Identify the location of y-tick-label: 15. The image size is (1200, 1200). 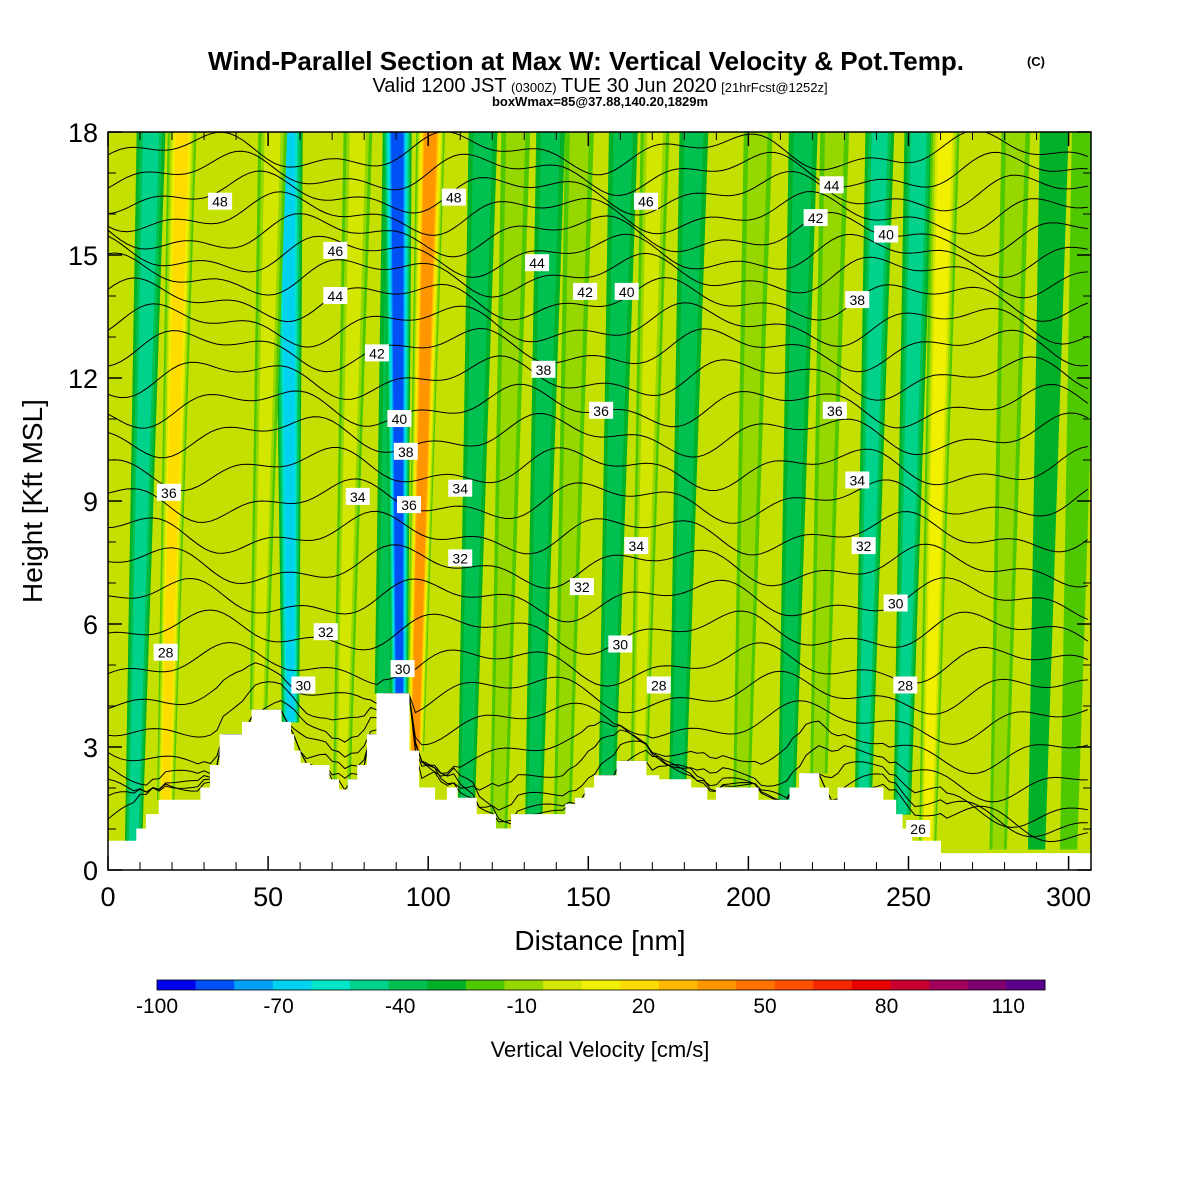
(83, 256).